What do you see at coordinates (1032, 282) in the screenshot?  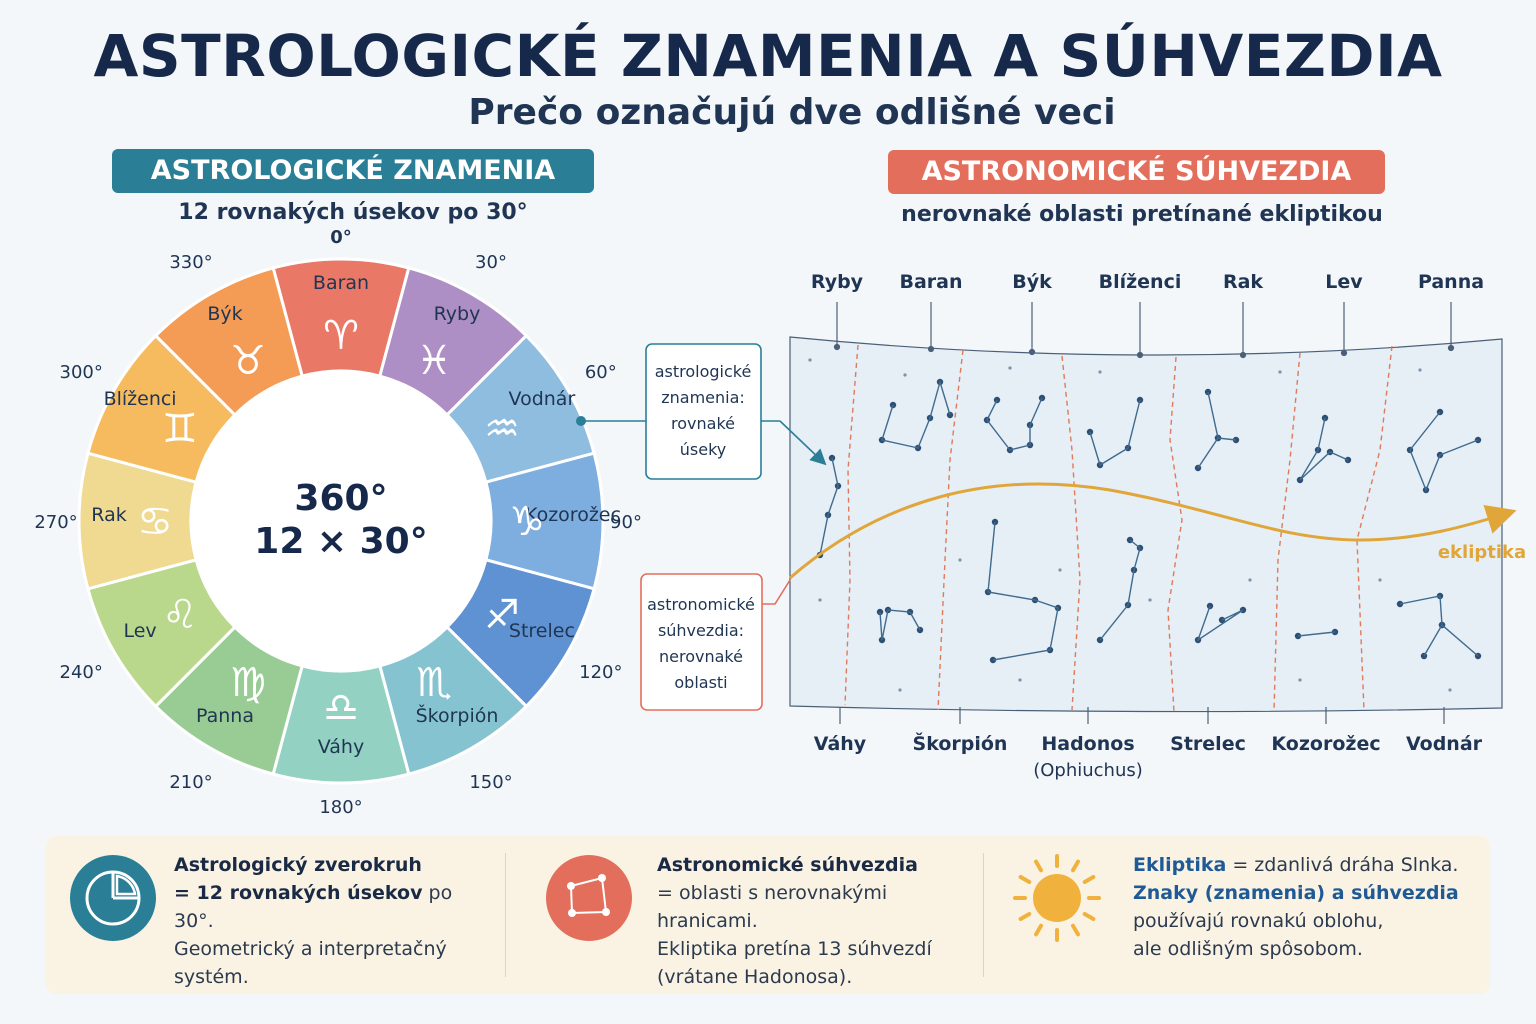 I see `top-constellation-label: Býk` at bounding box center [1032, 282].